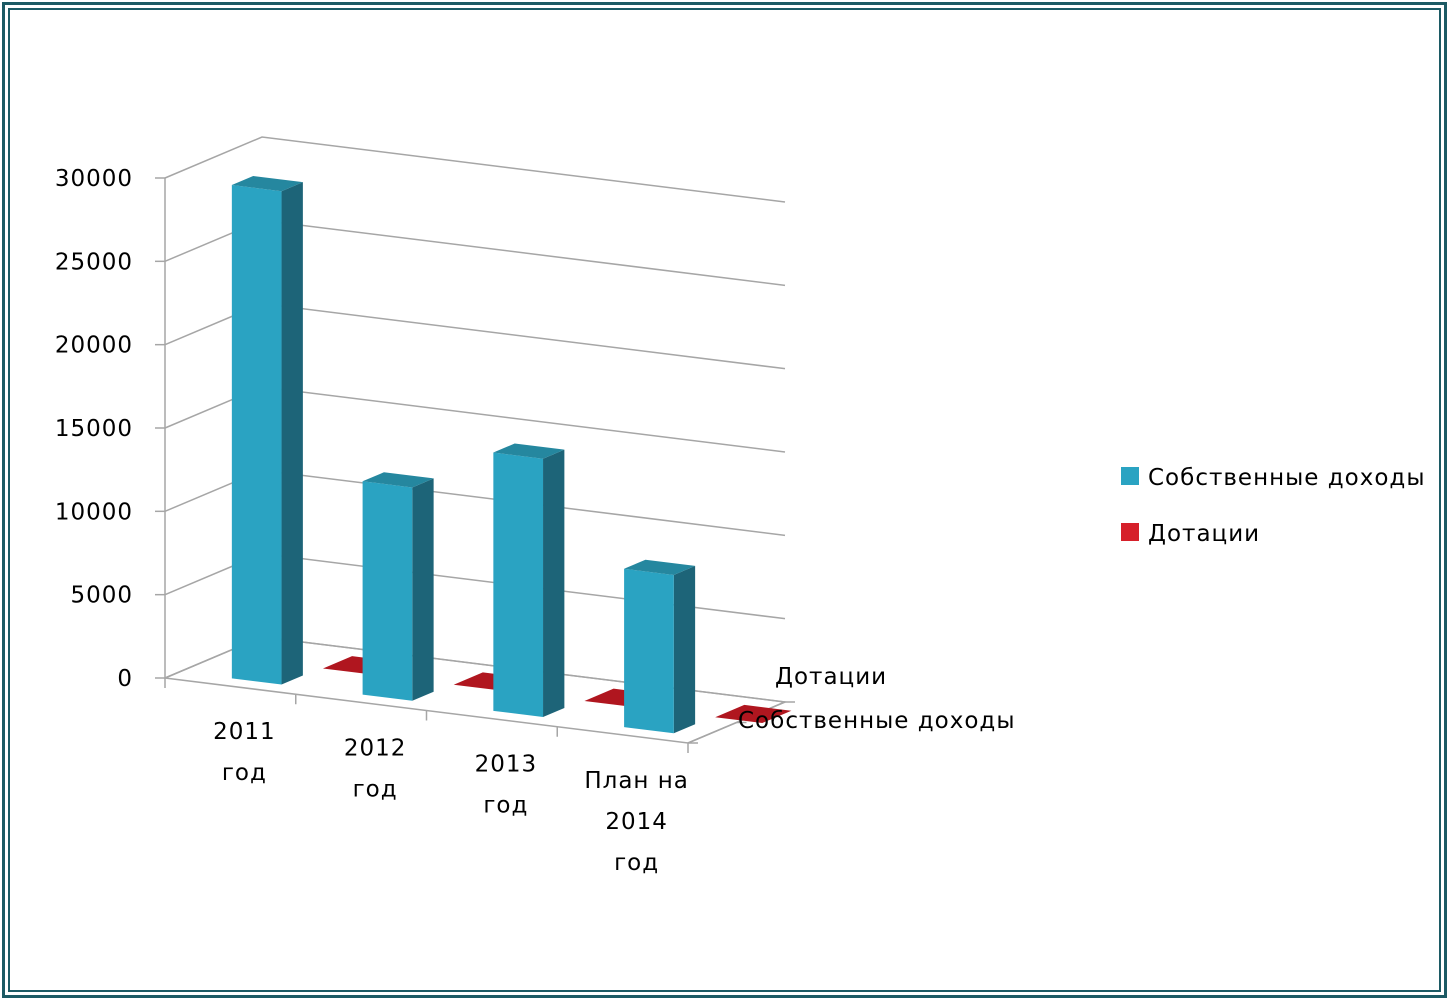 The image size is (1451, 1002). I want to click on x-tick-label: 2014, so click(636, 822).